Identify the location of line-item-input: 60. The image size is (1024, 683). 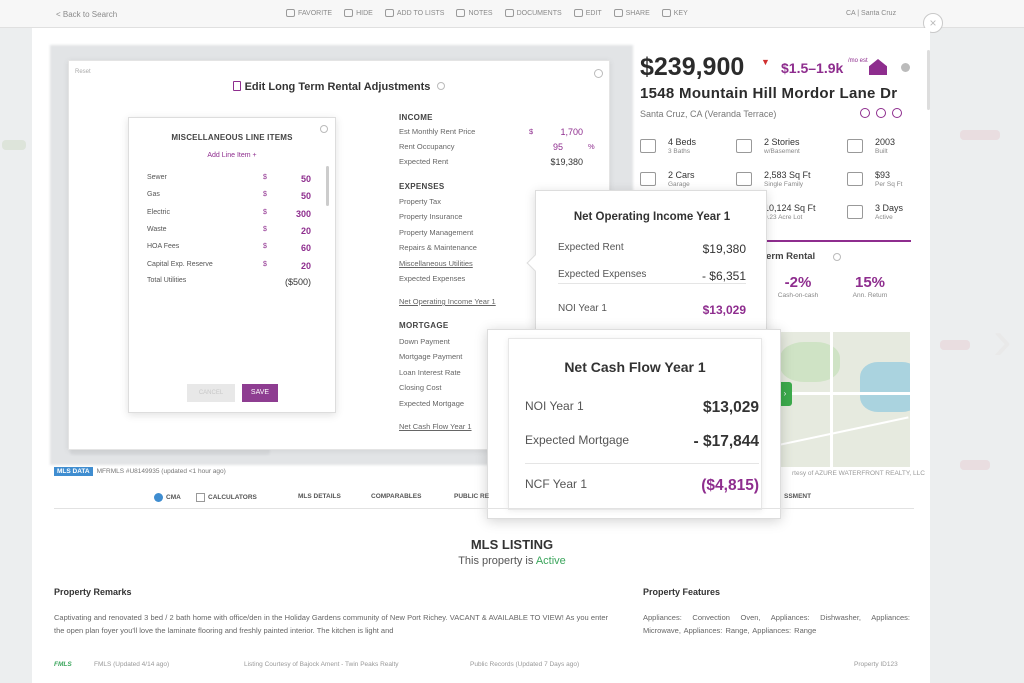
(305, 248).